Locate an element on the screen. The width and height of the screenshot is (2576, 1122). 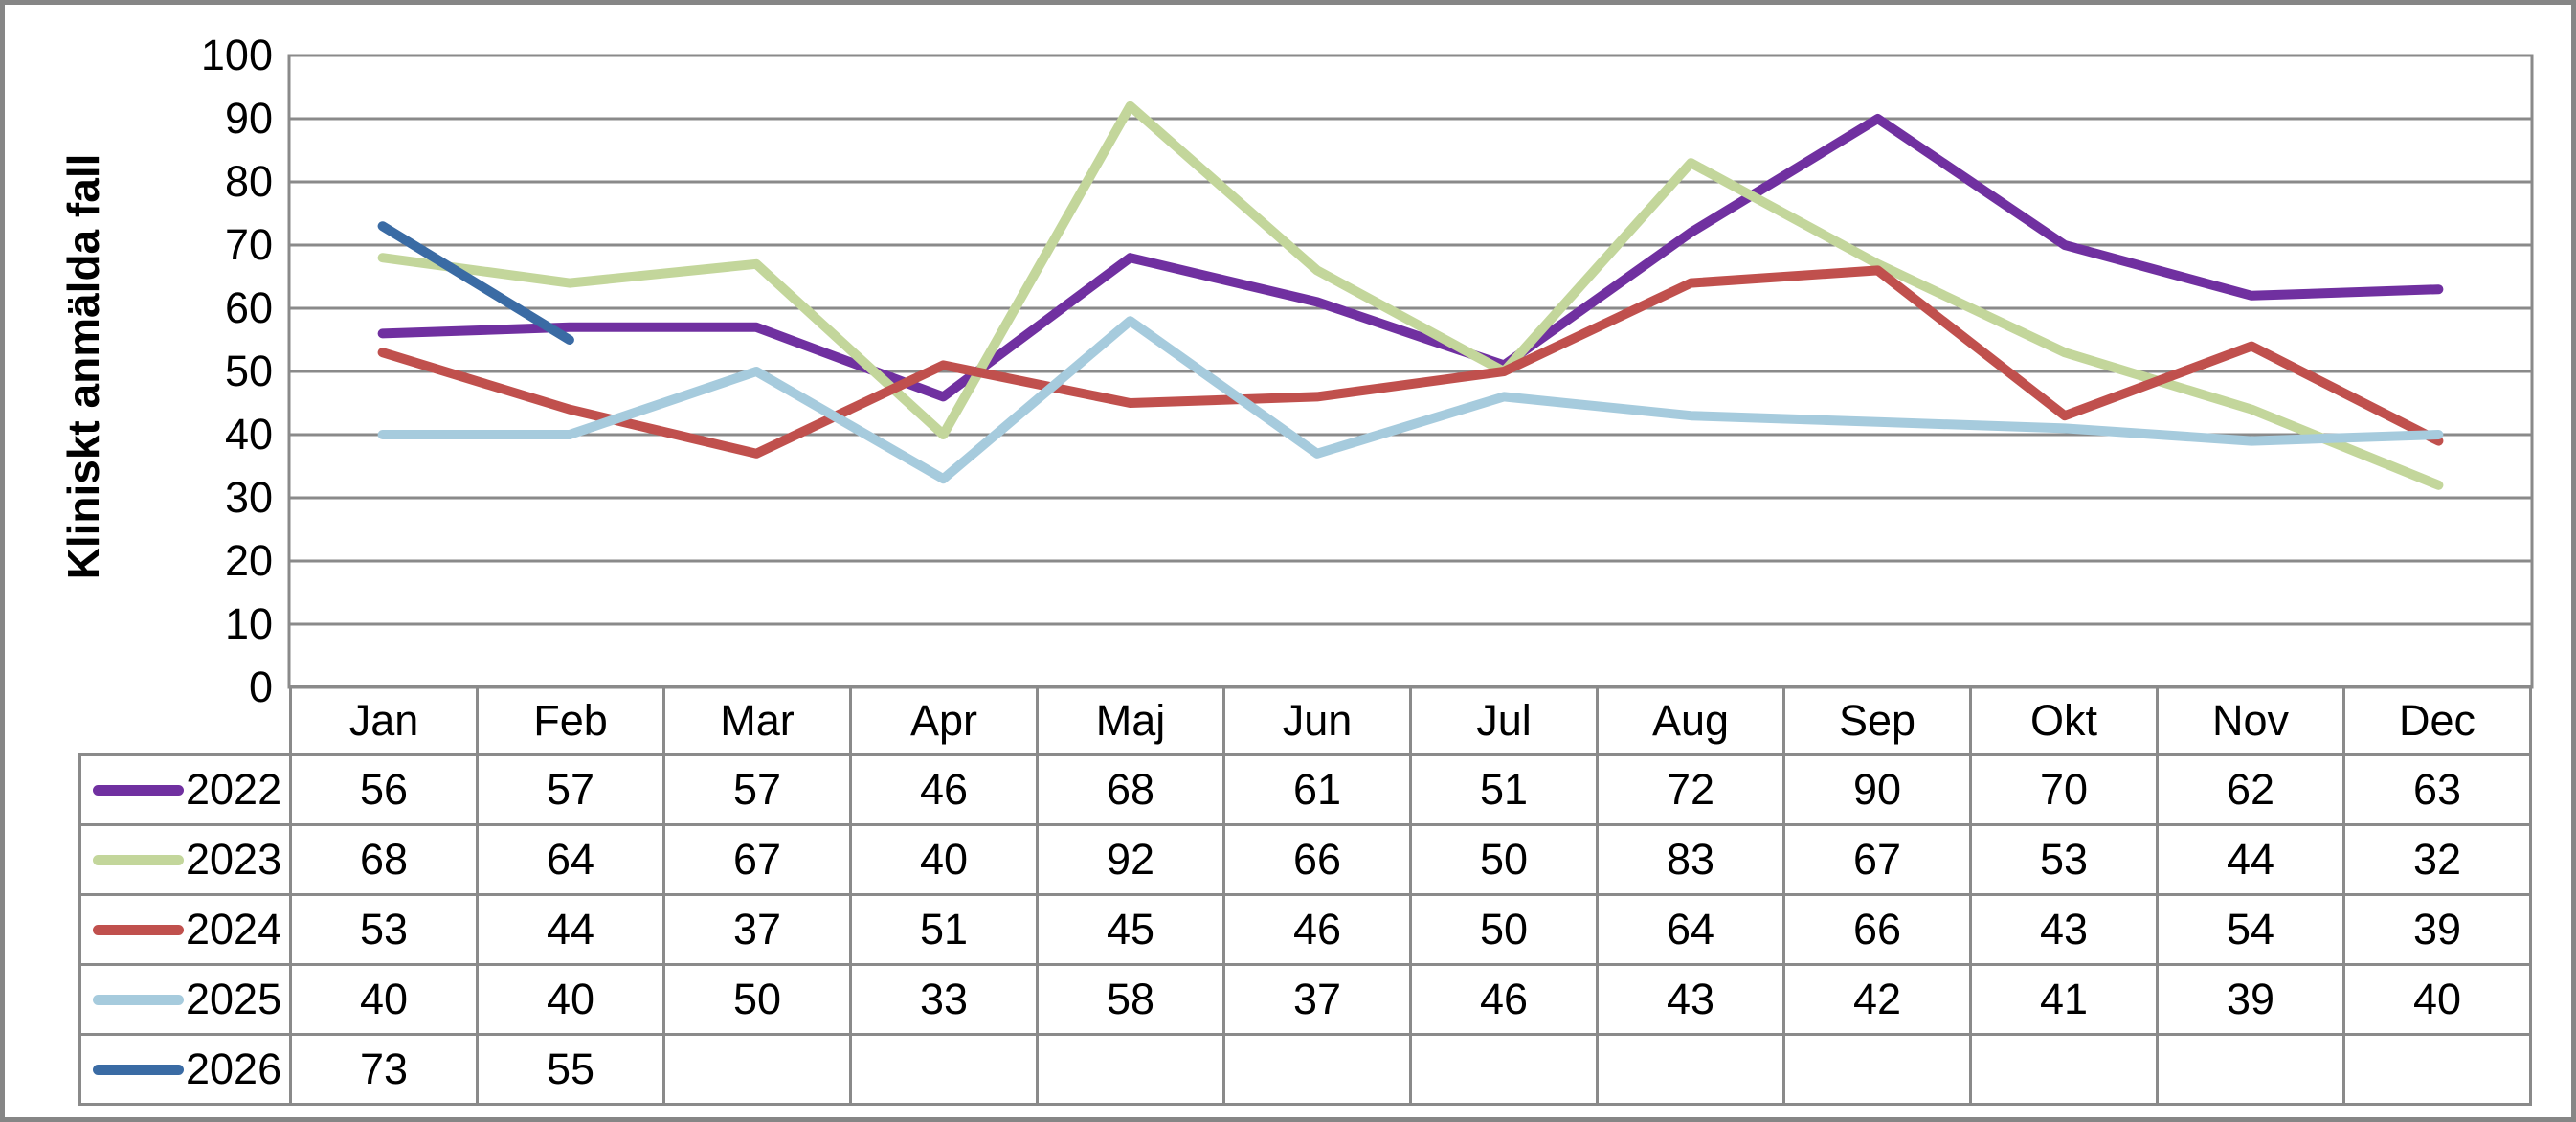
value-cell: 33 is located at coordinates (944, 1000).